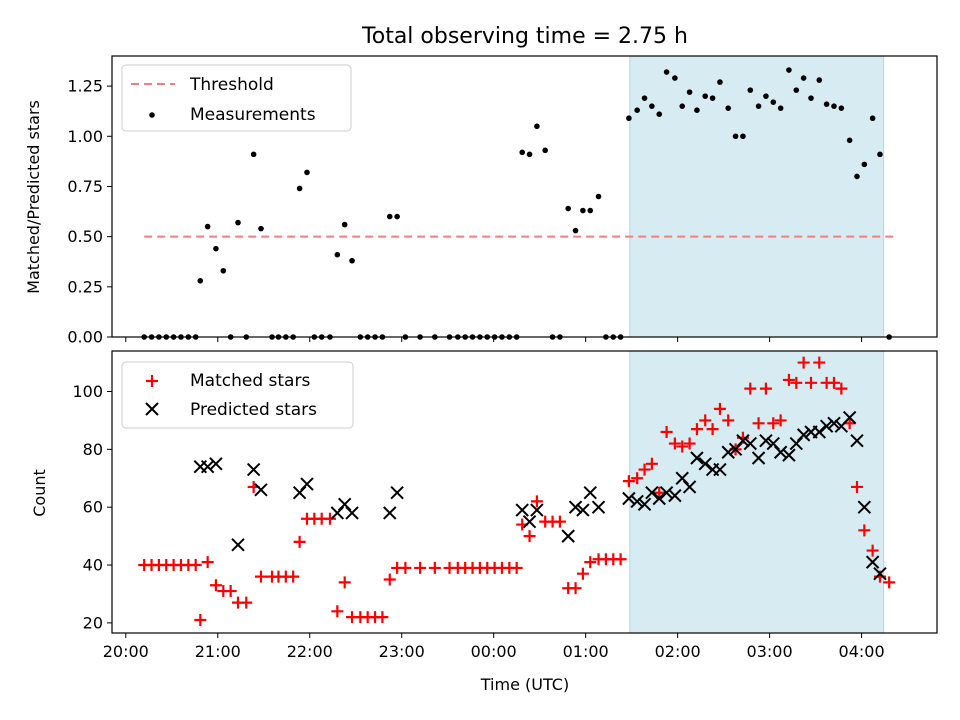 The width and height of the screenshot is (960, 720). Describe the element at coordinates (253, 410) in the screenshot. I see `legend-predicted-label: Predicted stars` at that location.